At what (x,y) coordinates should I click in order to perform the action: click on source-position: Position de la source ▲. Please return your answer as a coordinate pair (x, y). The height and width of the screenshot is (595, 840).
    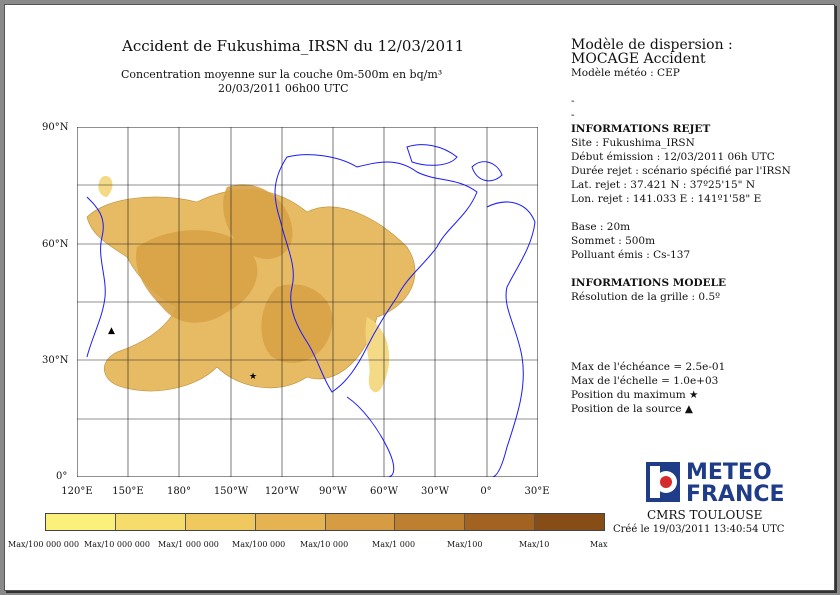
    Looking at the image, I should click on (632, 409).